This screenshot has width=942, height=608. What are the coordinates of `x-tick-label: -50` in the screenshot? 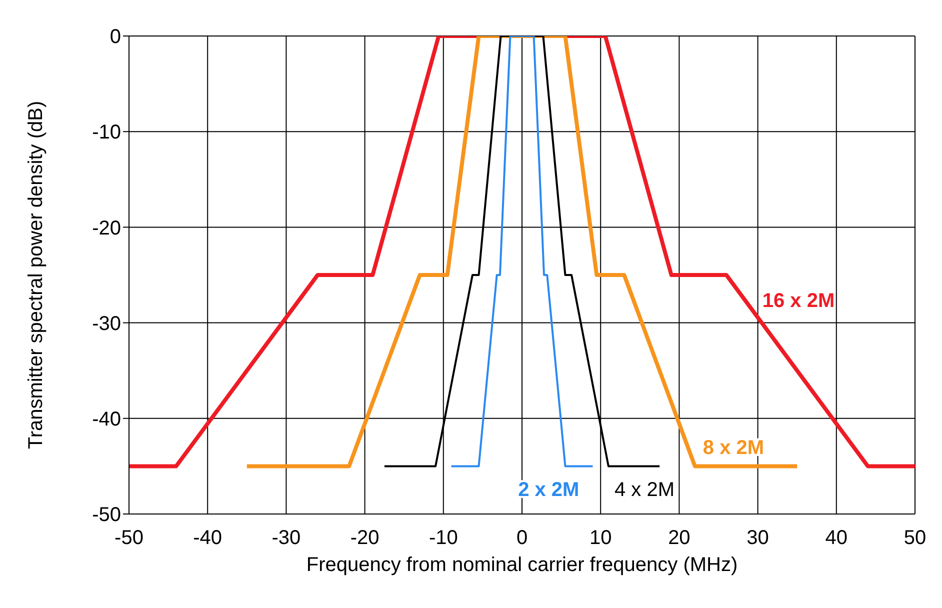 It's located at (129, 538).